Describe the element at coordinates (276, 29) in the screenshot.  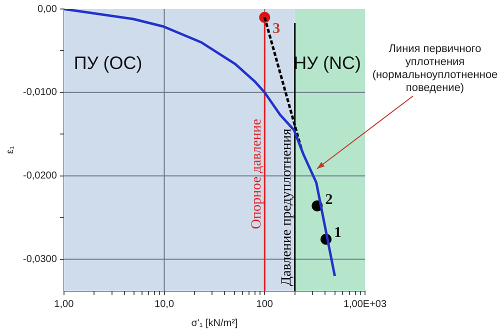
I see `annotation: 3` at that location.